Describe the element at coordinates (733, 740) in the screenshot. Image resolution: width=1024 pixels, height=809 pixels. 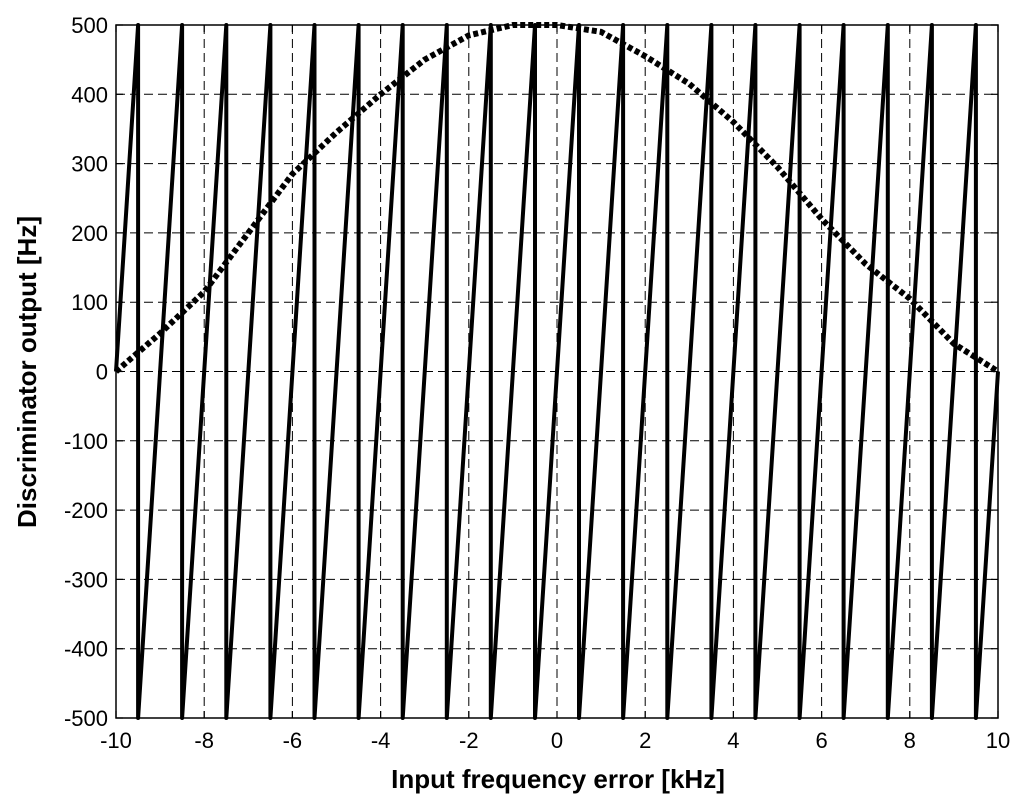
I see `x-tick-label: 4` at that location.